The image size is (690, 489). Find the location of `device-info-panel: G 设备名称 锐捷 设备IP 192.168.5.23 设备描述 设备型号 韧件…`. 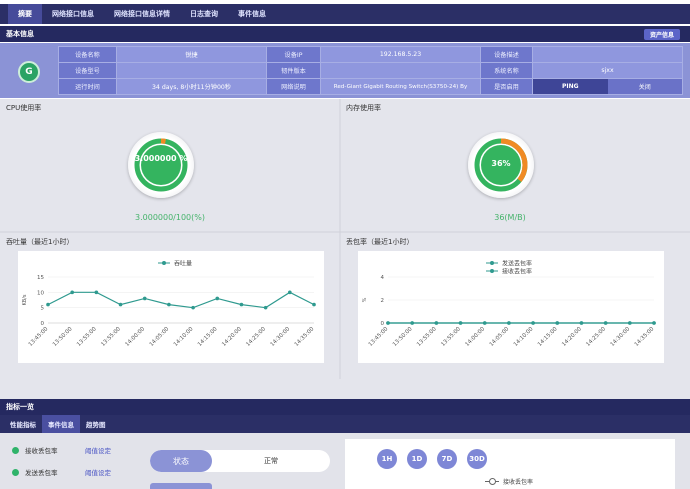

device-info-panel: G 设备名称 锐捷 设备IP 192.168.5.23 设备描述 设备型号 韧件… is located at coordinates (345, 70).